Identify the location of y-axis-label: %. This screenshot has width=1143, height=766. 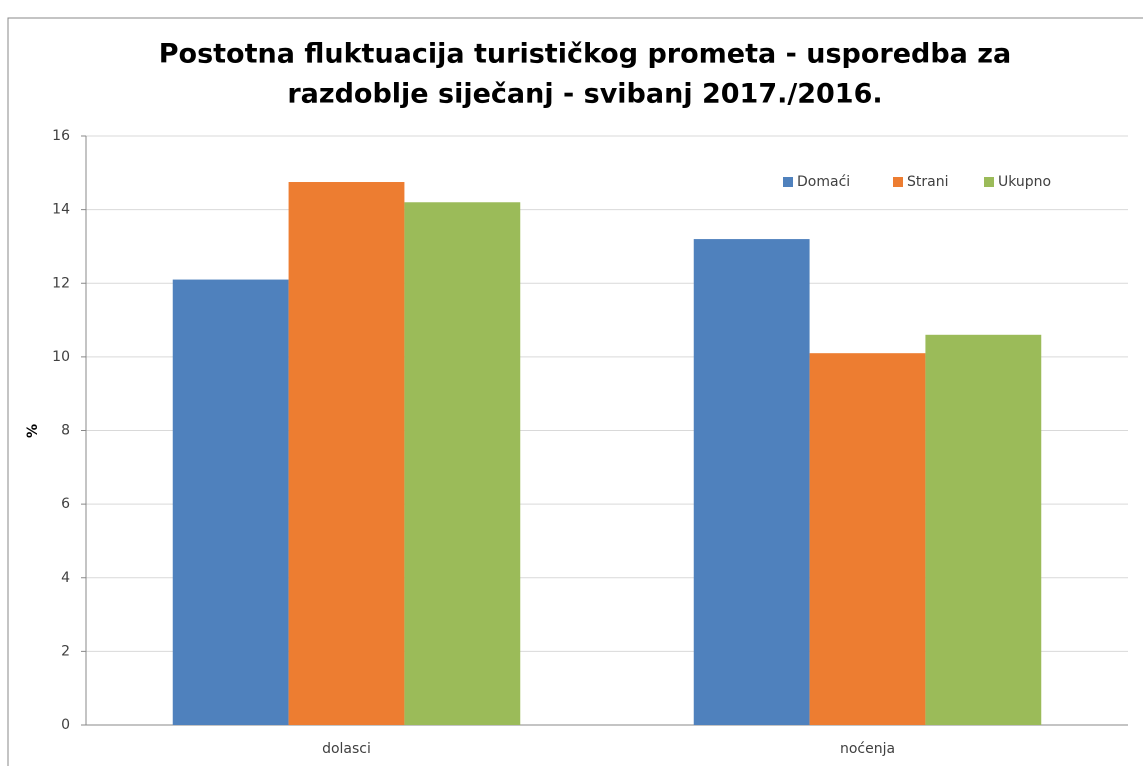
(33, 431).